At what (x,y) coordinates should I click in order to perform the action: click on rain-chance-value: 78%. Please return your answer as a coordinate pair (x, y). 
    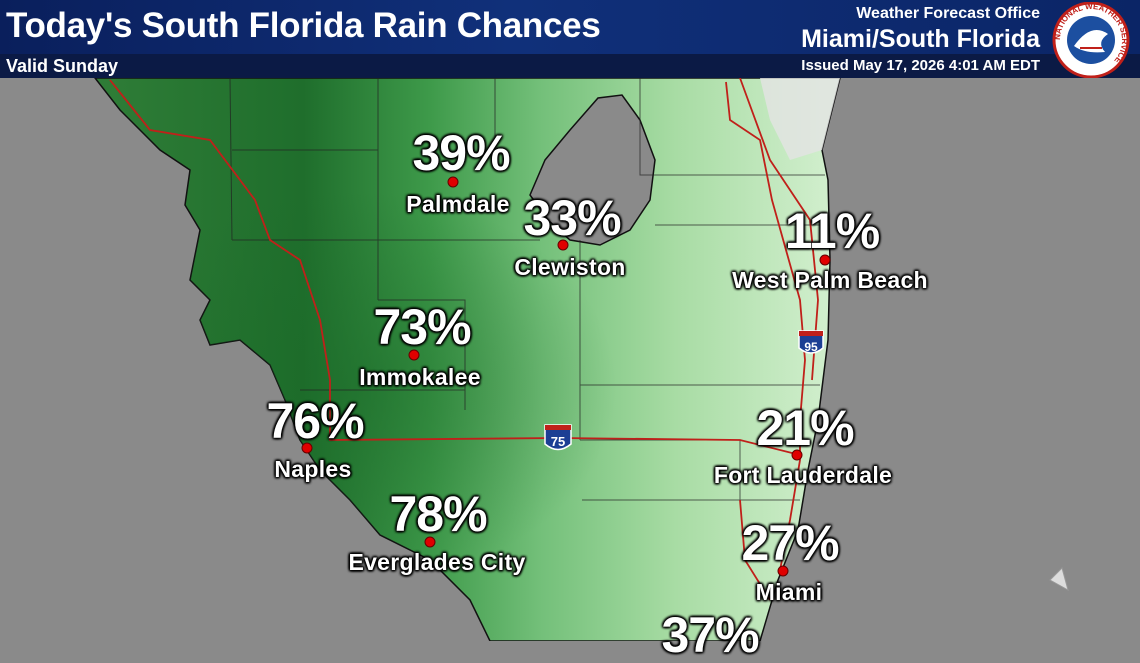
    Looking at the image, I should click on (438, 514).